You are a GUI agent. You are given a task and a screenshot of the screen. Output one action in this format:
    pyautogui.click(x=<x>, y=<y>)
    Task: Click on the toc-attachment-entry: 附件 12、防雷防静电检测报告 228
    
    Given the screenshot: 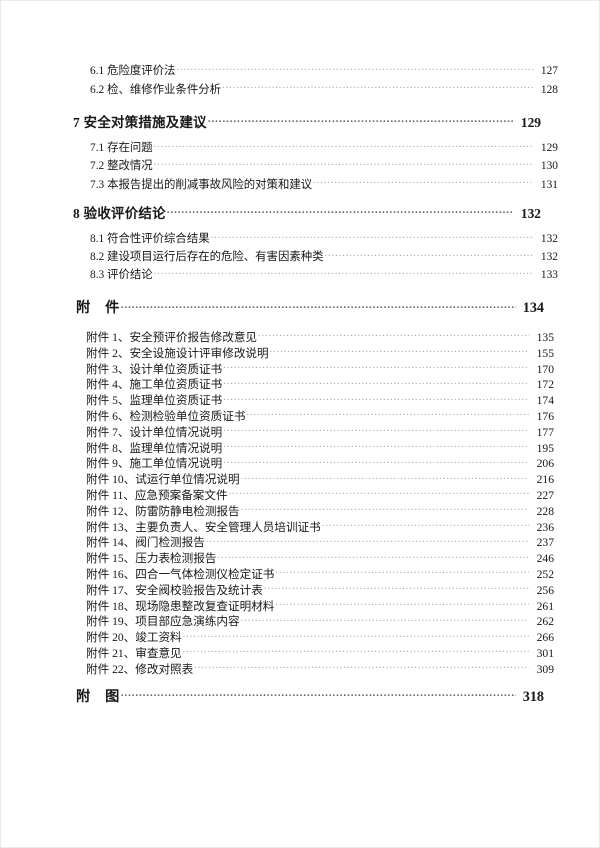 What is the action you would take?
    pyautogui.click(x=312, y=511)
    